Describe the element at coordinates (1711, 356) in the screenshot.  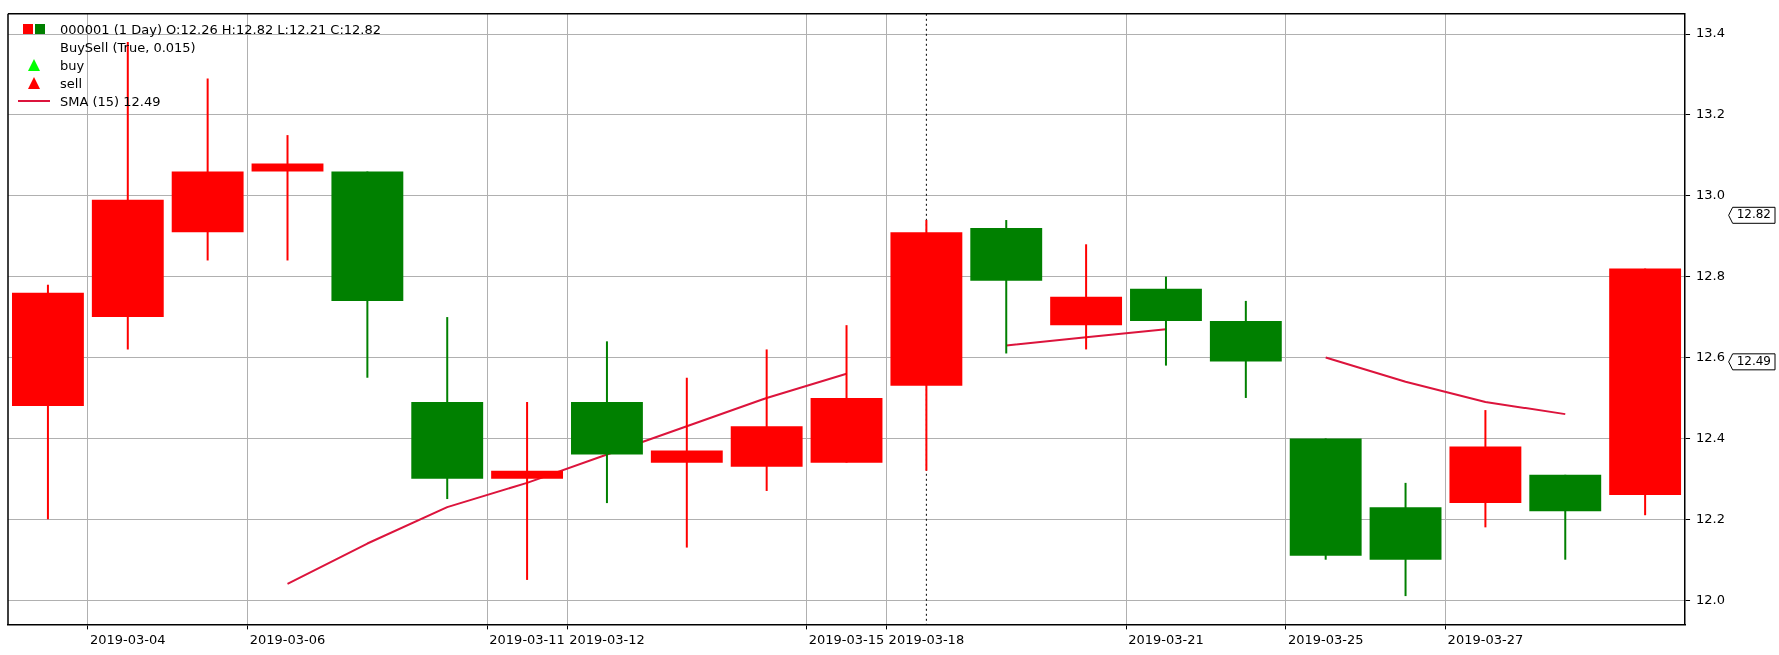
I see `y-tick-label: 12.6` at that location.